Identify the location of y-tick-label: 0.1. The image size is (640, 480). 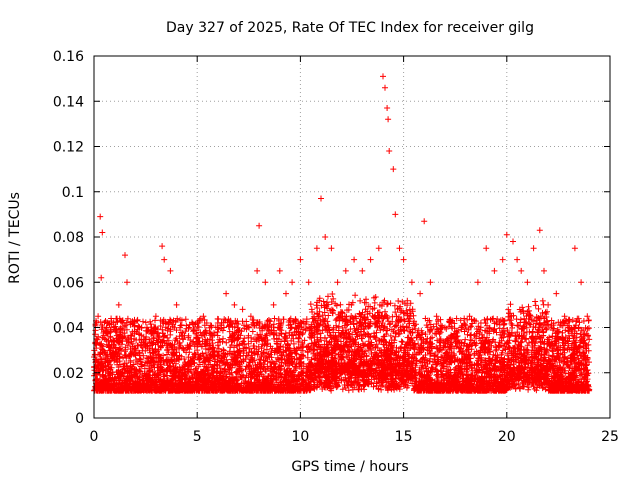
(73, 193).